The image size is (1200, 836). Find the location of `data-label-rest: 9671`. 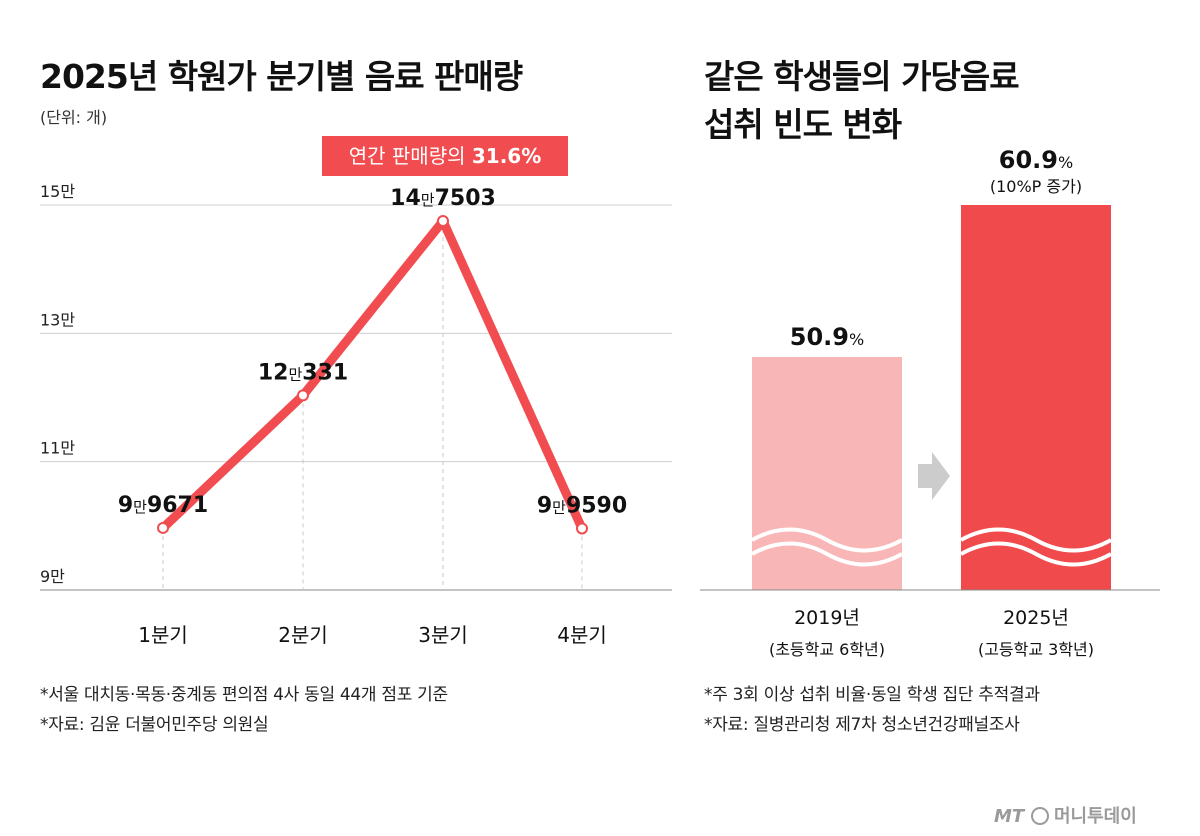

data-label-rest: 9671 is located at coordinates (177, 505).